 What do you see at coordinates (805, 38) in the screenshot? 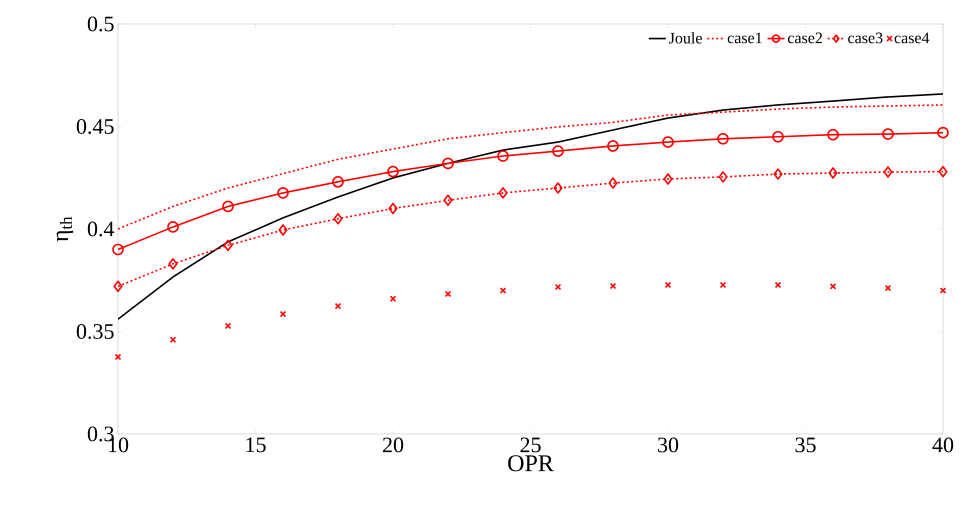
I see `legend-label: case2` at bounding box center [805, 38].